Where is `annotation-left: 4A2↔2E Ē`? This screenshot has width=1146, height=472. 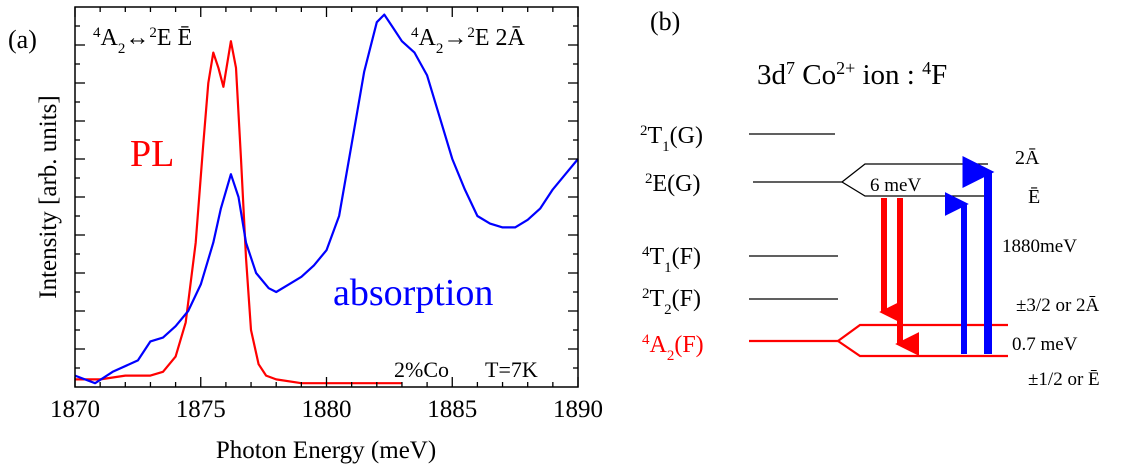 annotation-left: 4A2↔2E Ē is located at coordinates (142, 41).